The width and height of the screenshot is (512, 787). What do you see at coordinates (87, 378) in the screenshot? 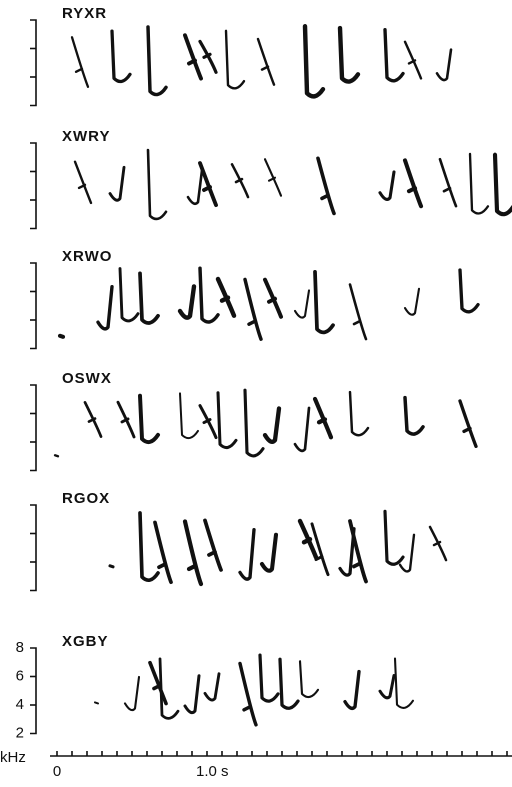
I see `panel-label: OSWX` at bounding box center [87, 378].